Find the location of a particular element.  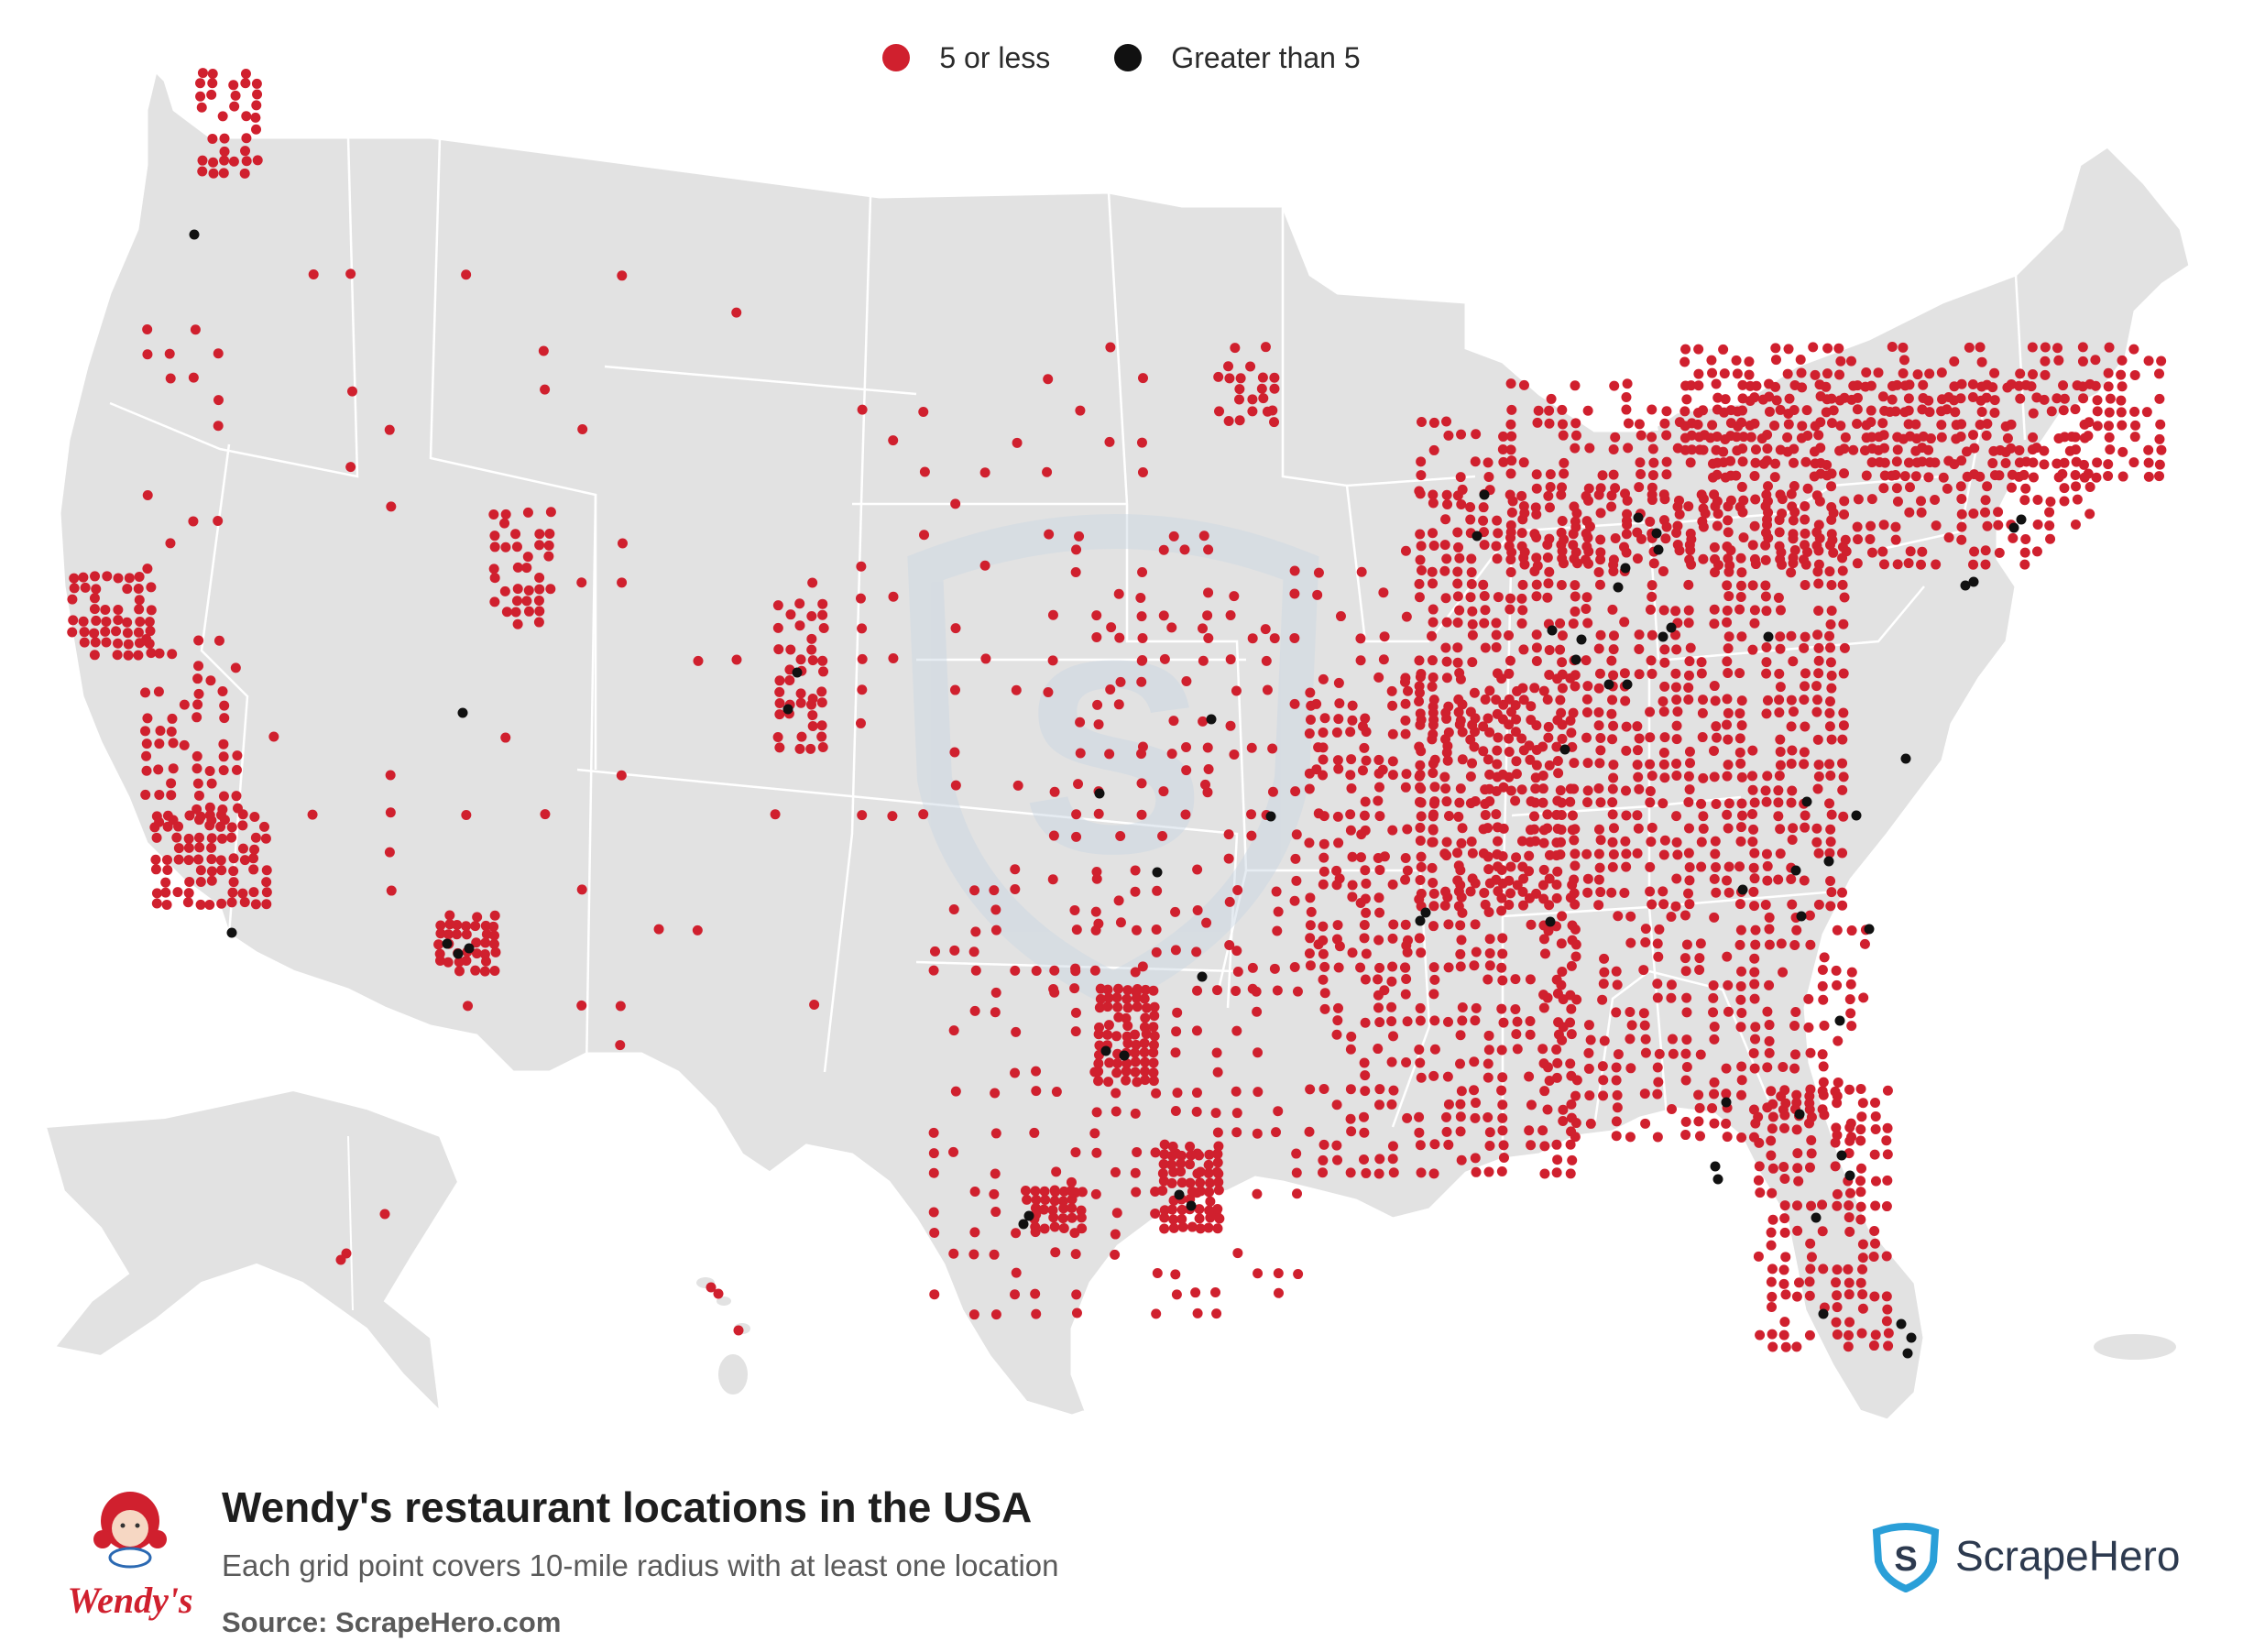

location-dot-high is located at coordinates (231, 932).